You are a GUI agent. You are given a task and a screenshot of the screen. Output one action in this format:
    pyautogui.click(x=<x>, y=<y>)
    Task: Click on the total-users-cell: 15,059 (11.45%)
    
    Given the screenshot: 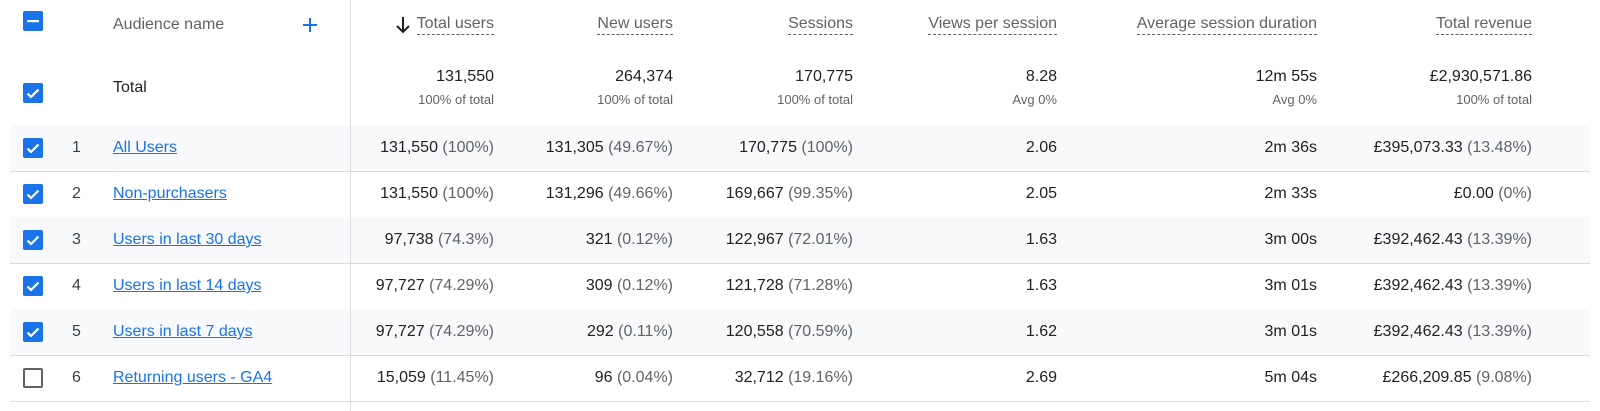 What is the action you would take?
    pyautogui.click(x=435, y=378)
    